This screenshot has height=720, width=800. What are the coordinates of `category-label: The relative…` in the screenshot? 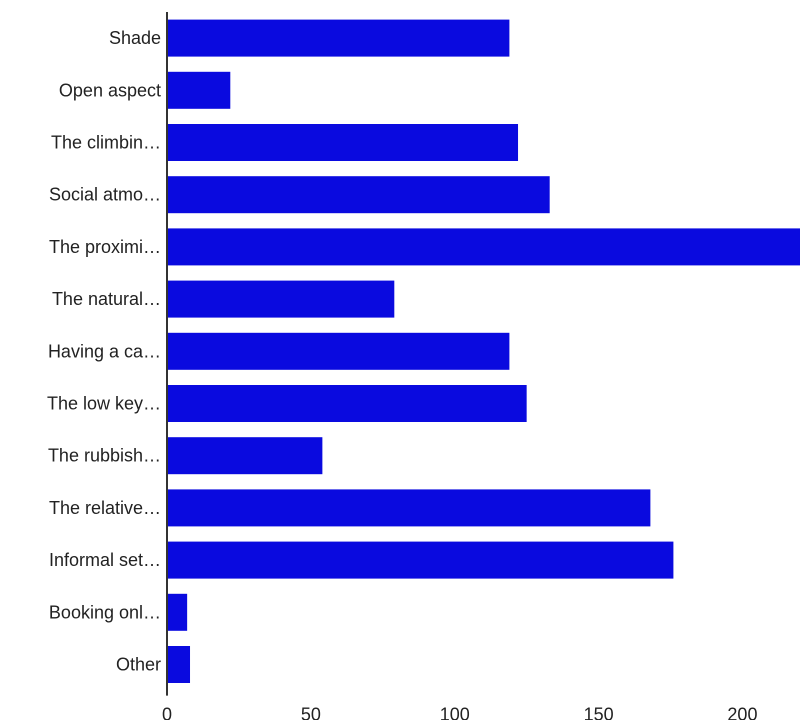 It's located at (105, 508).